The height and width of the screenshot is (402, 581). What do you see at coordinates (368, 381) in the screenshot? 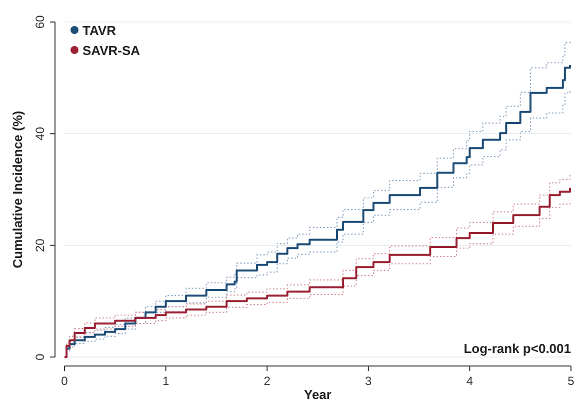
I see `x-tick-label: 3` at bounding box center [368, 381].